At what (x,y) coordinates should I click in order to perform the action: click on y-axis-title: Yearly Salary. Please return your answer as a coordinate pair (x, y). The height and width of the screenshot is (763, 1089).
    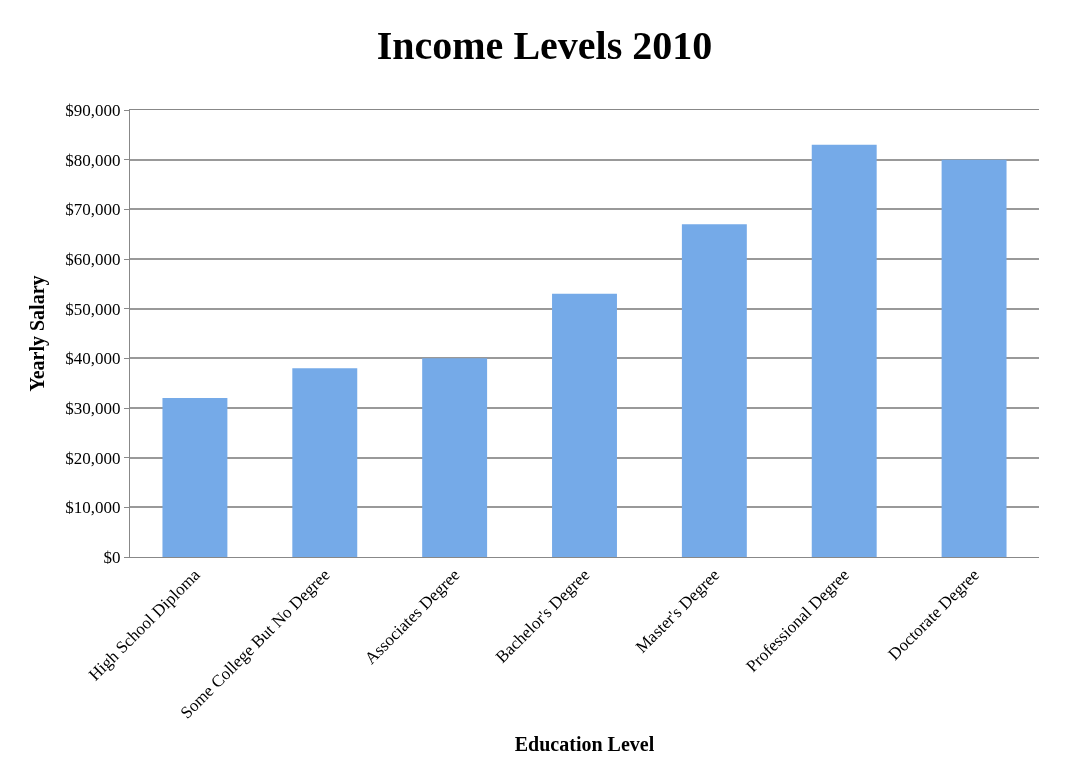
    Looking at the image, I should click on (37, 333).